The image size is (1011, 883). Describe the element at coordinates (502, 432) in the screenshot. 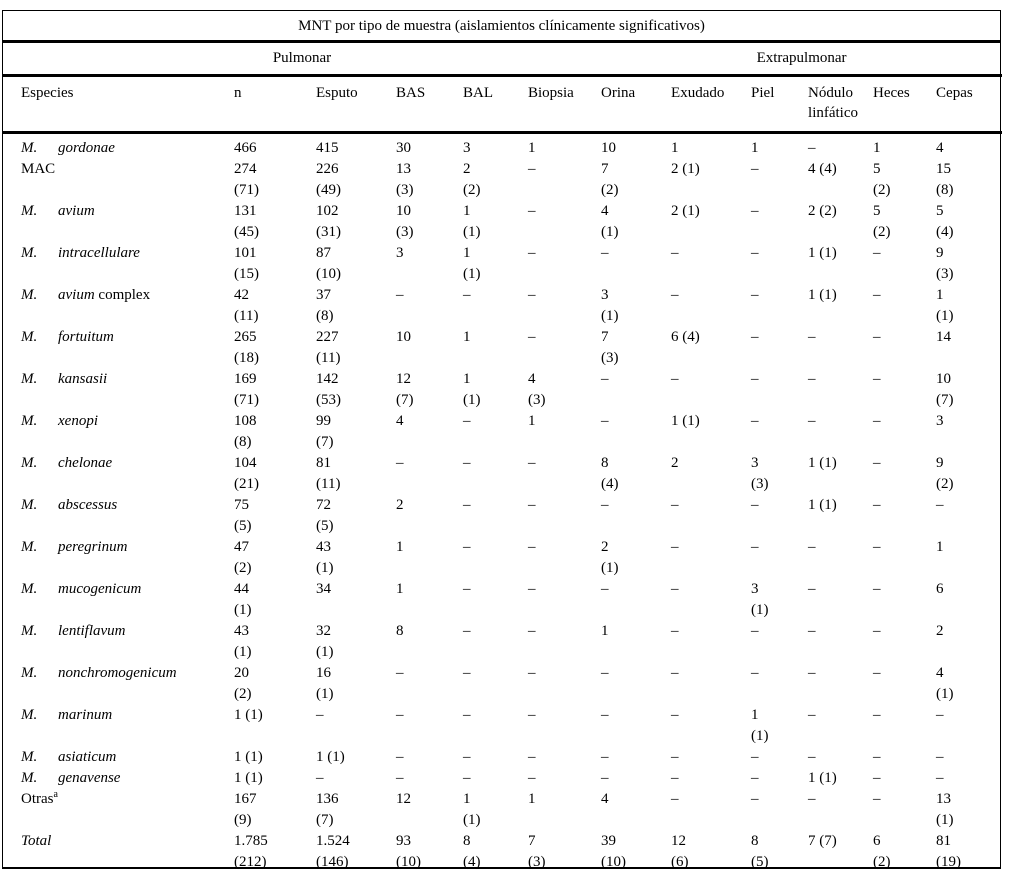

I see `table-row: M. xenopi 108 (8) 99 (7) 4 – 1 – 1 (1) – – – 3` at that location.